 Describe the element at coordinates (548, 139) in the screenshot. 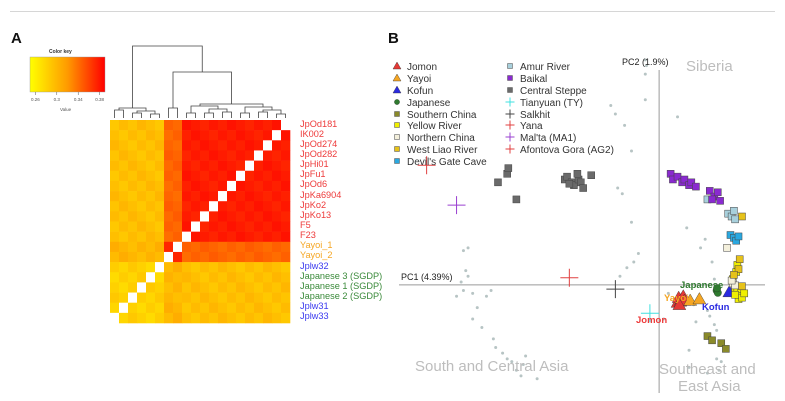

I see `legend-label: Mal'ta (MA1)` at that location.